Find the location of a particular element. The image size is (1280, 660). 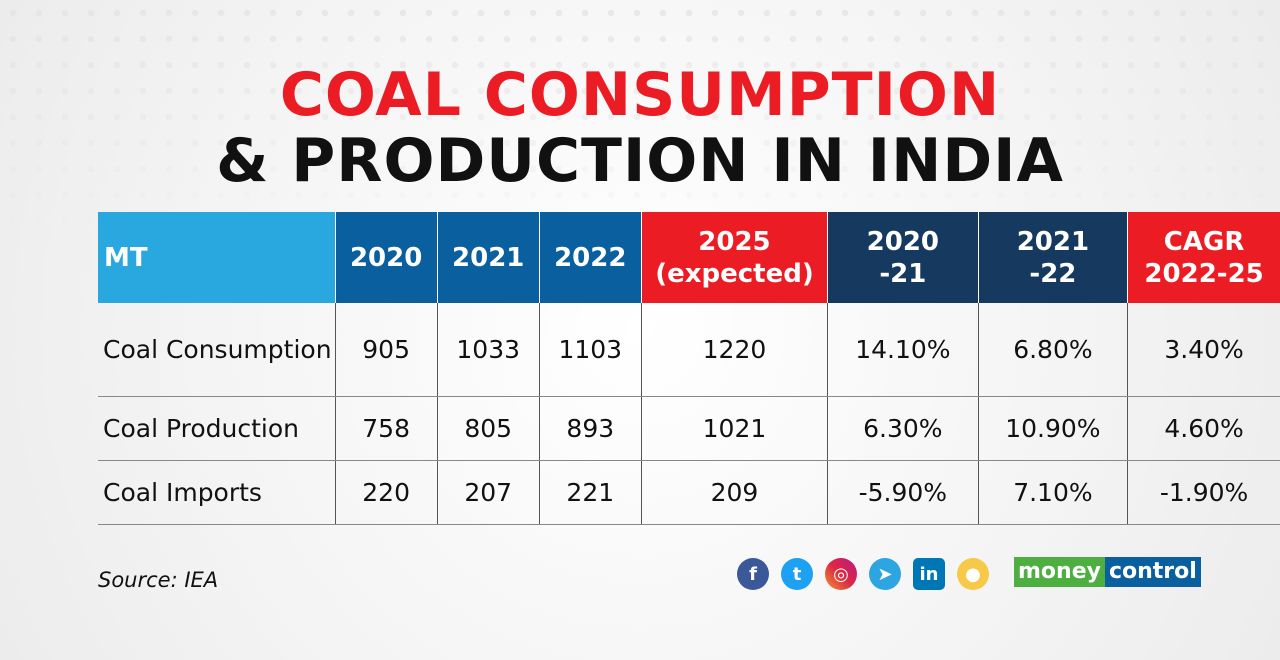

table-cell: 221 is located at coordinates (590, 492).